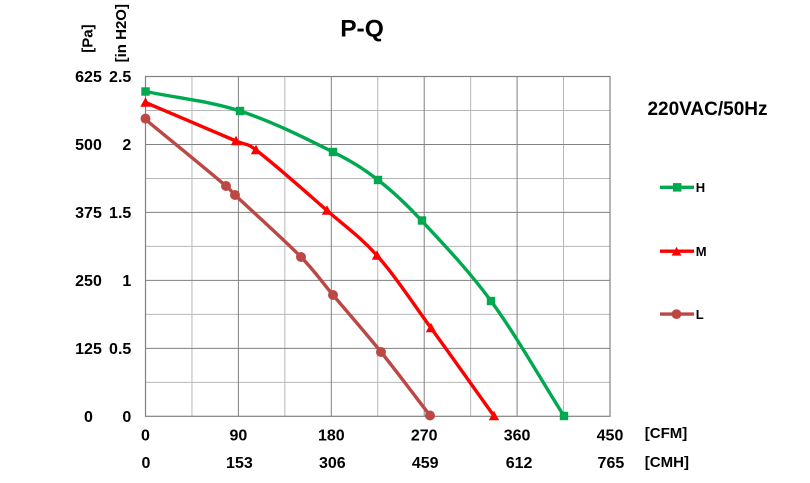 This screenshot has width=810, height=483. What do you see at coordinates (126, 145) in the screenshot?
I see `svg-text: 2` at bounding box center [126, 145].